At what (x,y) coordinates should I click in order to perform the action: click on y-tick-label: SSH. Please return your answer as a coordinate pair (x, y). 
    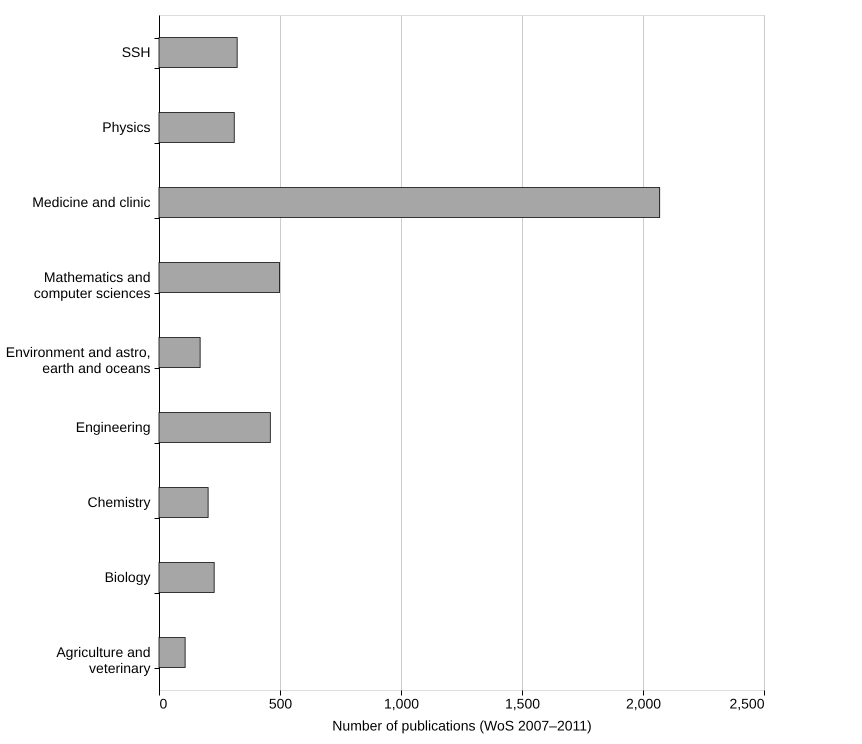
    Looking at the image, I should click on (136, 52).